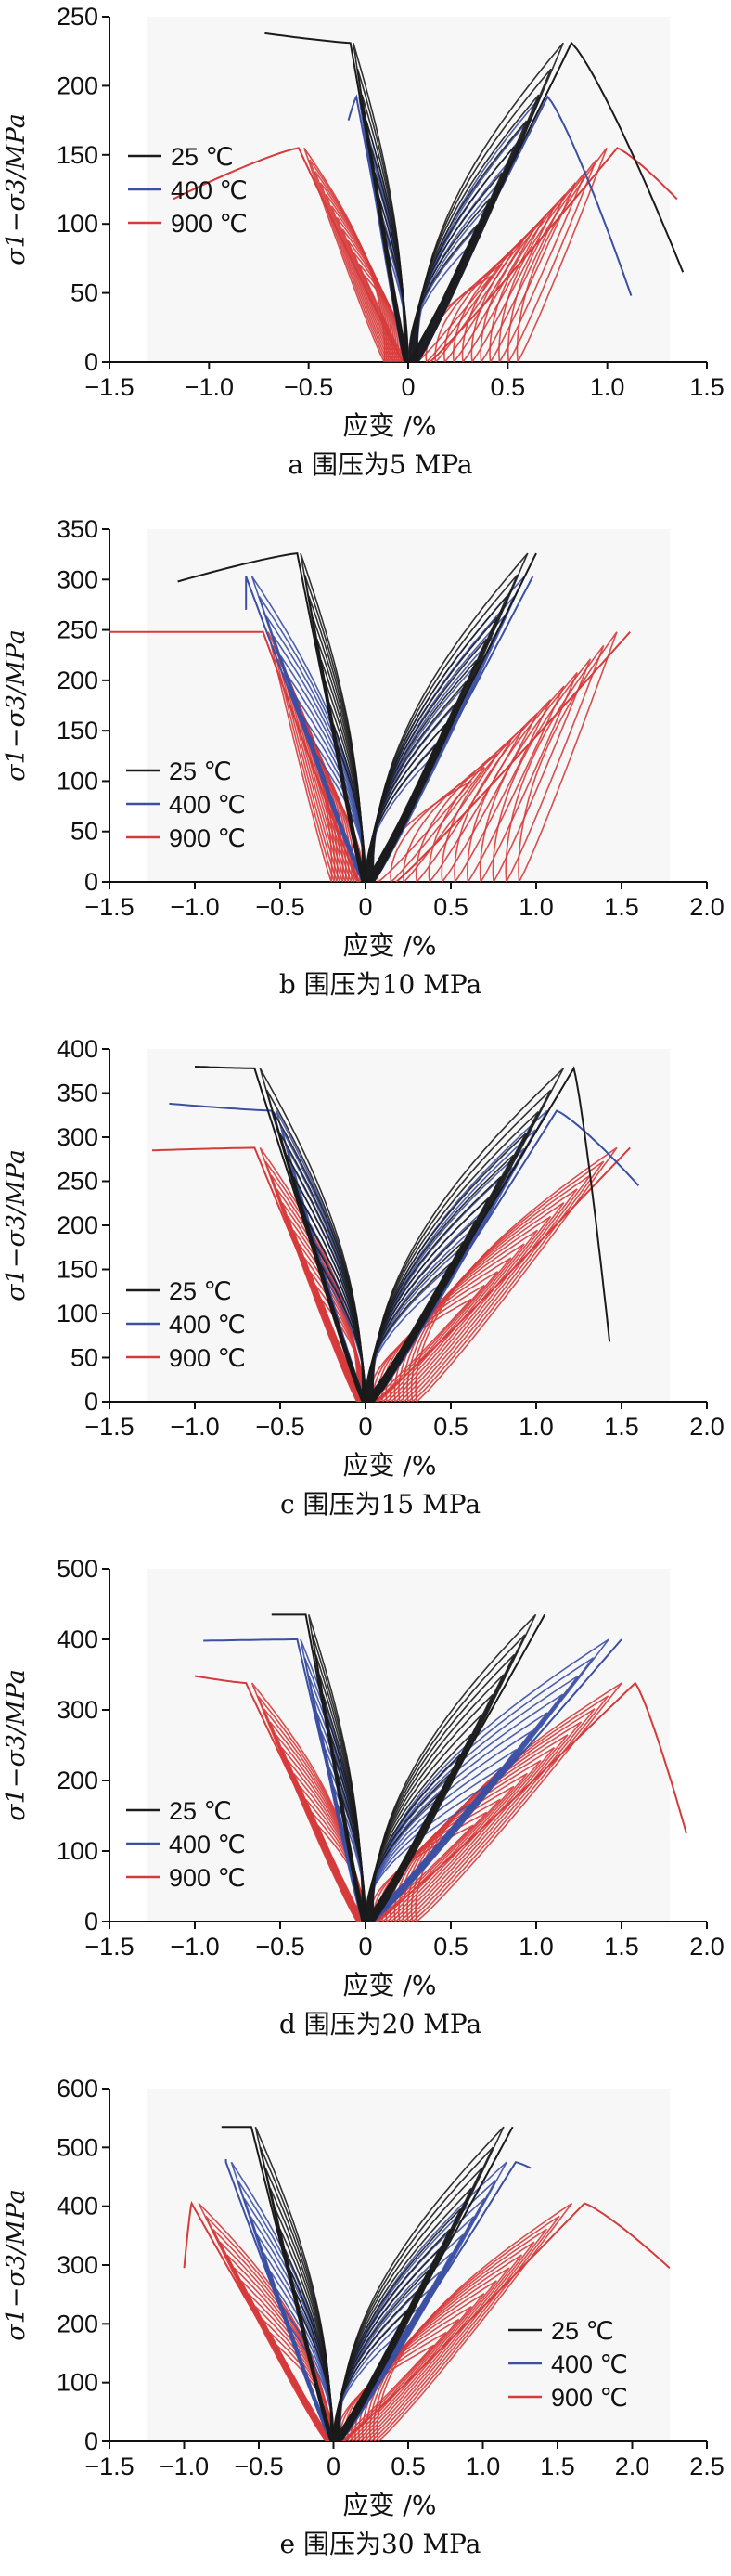  What do you see at coordinates (380, 1504) in the screenshot?
I see `panel-caption: c 围压为15 MPa` at bounding box center [380, 1504].